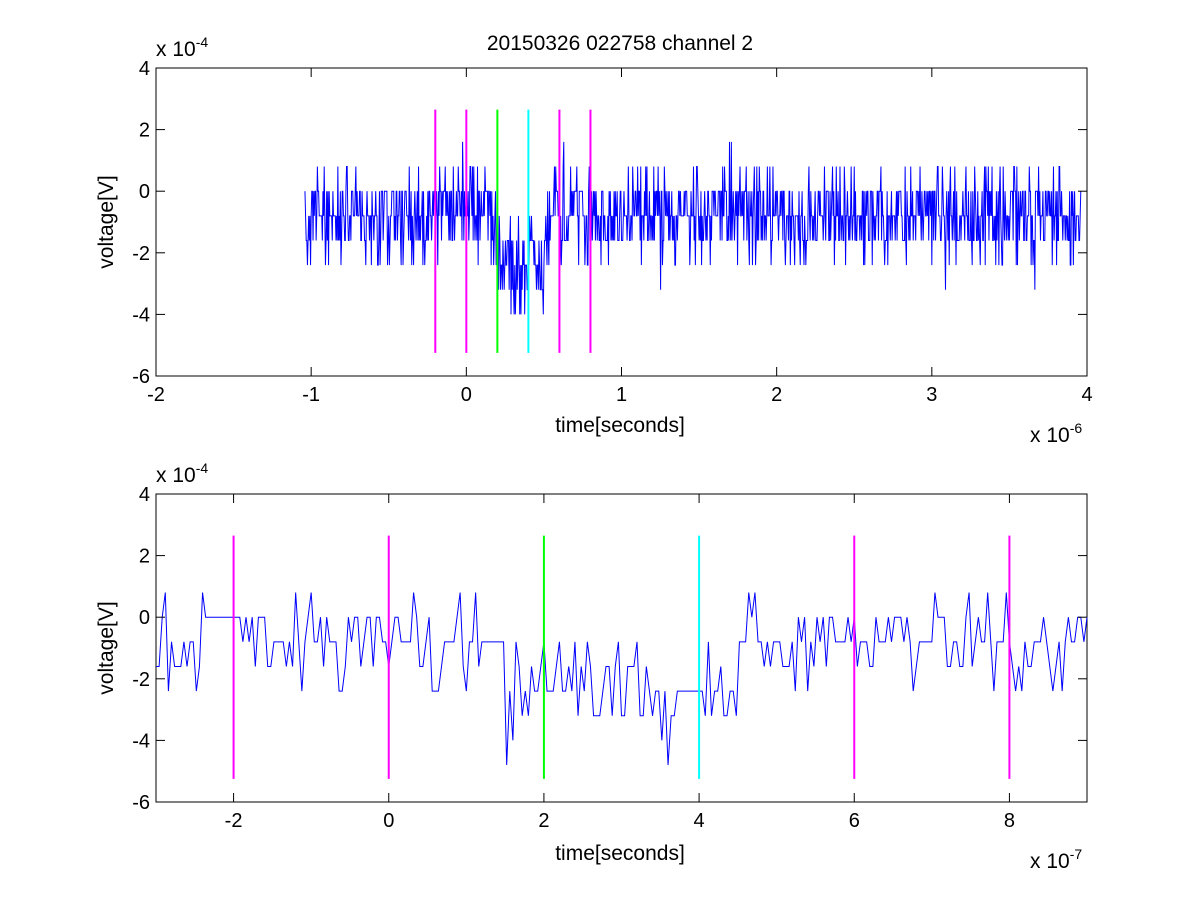 The width and height of the screenshot is (1200, 900). What do you see at coordinates (854, 821) in the screenshot?
I see `bottom-x-tick-label: 6` at bounding box center [854, 821].